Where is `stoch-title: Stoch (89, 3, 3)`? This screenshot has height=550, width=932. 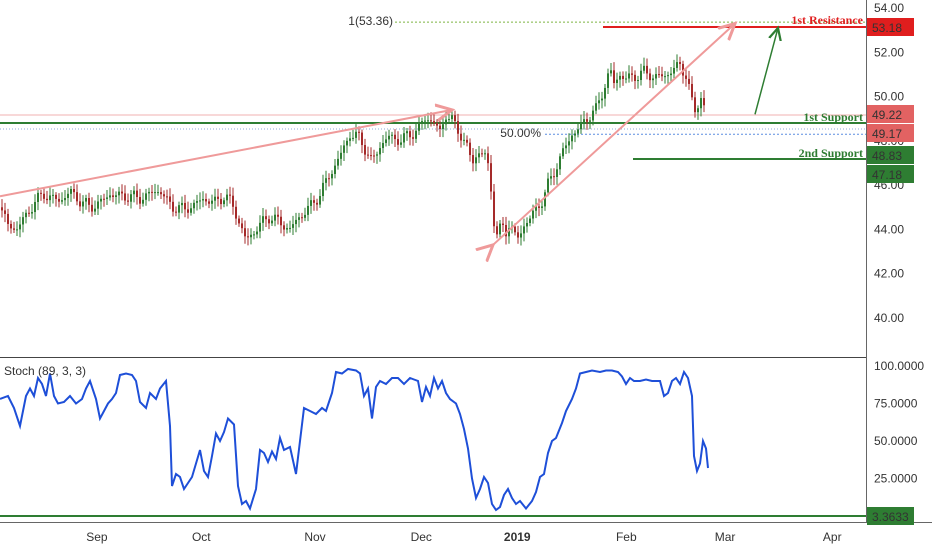 stoch-title: Stoch (89, 3, 3) is located at coordinates (45, 371).